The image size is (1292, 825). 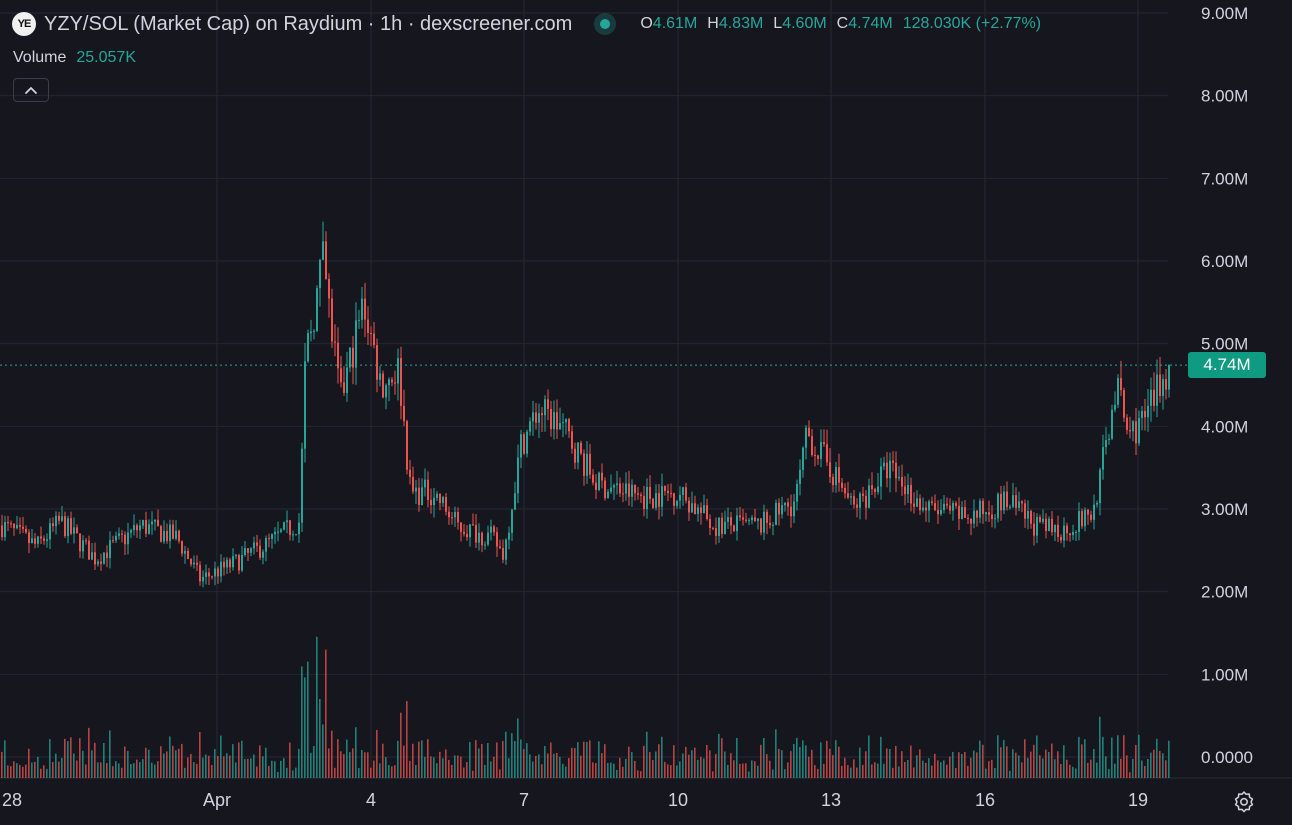 What do you see at coordinates (1224, 509) in the screenshot?
I see `y-tick-label: 3.00M` at bounding box center [1224, 509].